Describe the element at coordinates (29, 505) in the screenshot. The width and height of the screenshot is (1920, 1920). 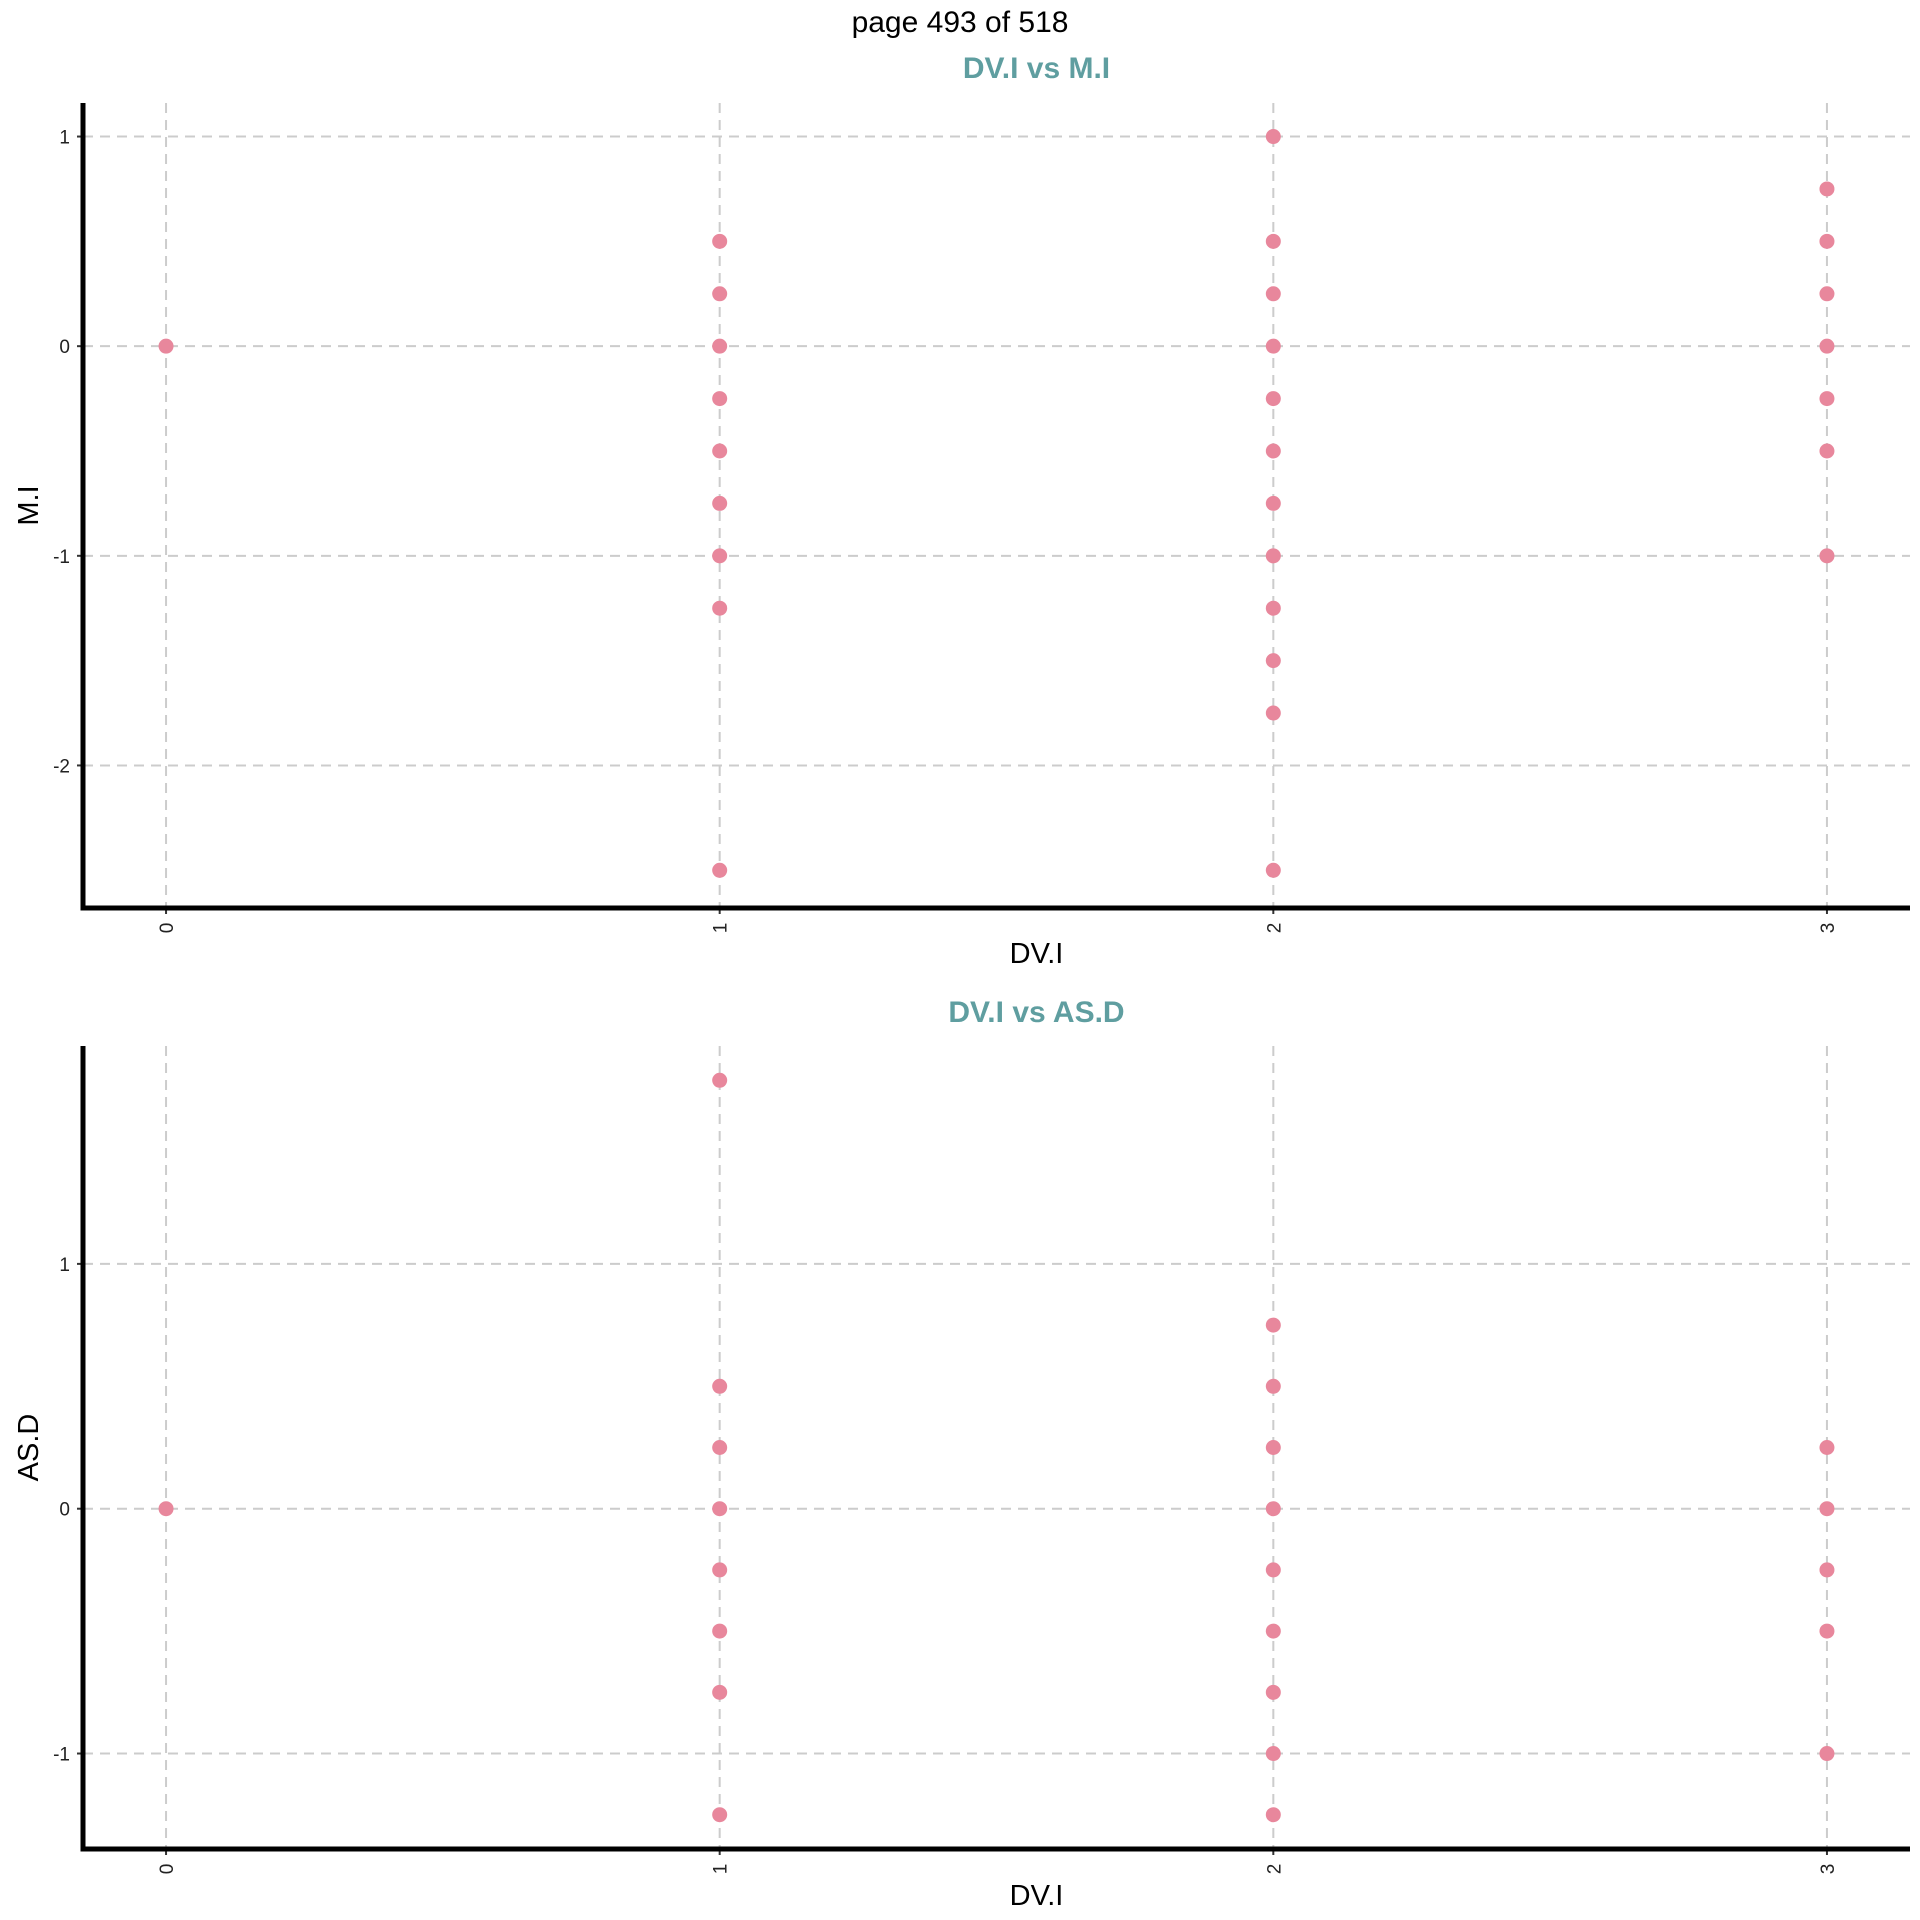
I see `y-axis-title: M.I` at that location.